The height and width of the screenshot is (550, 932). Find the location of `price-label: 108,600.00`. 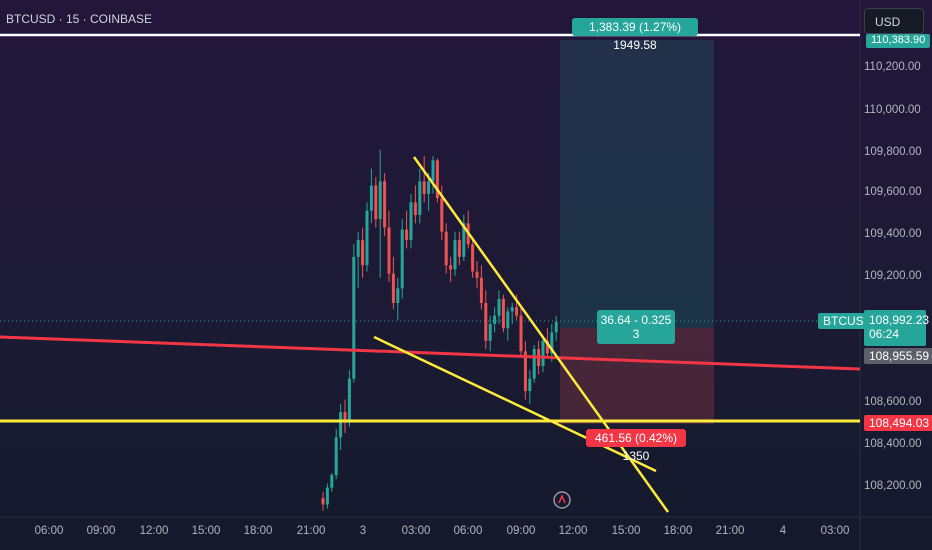

price-label: 108,600.00 is located at coordinates (893, 402).